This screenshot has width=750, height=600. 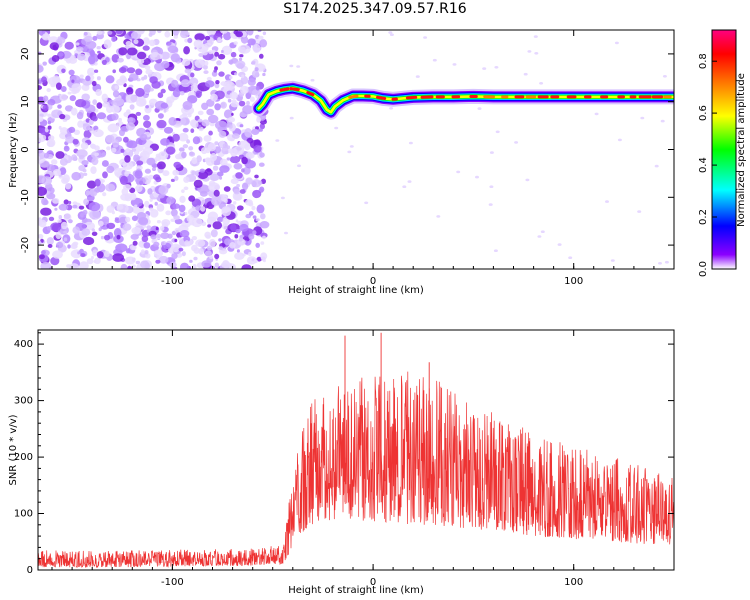 I want to click on signal-peak, so click(x=411, y=97).